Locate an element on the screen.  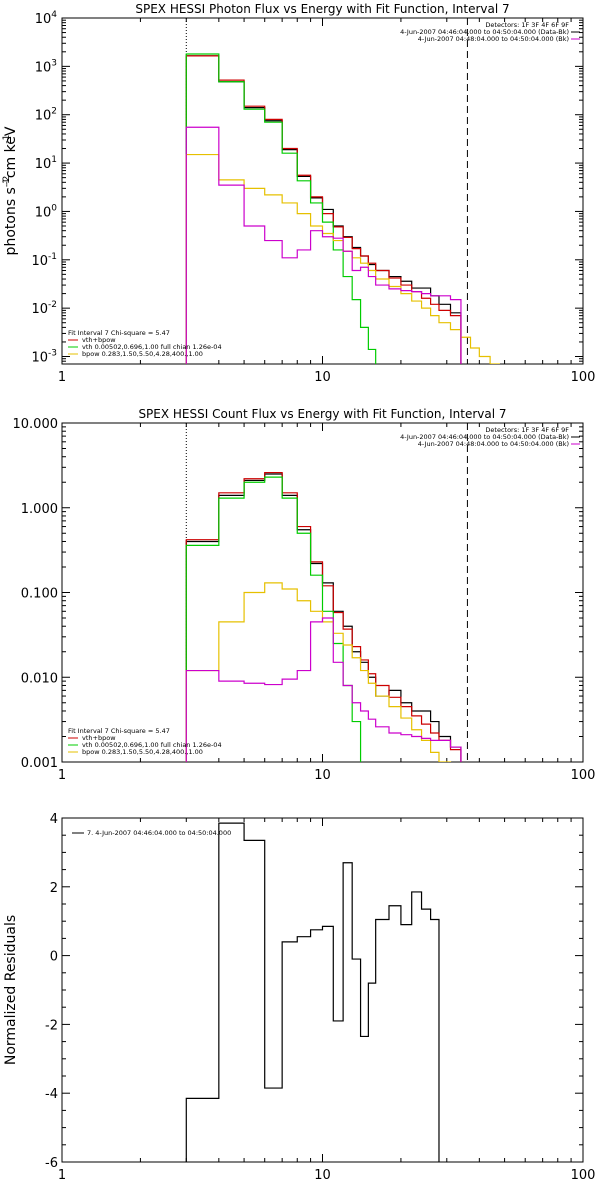
photon-legend-entry: Fit Interval 7 Chi-square = 5.47 is located at coordinates (119, 333).